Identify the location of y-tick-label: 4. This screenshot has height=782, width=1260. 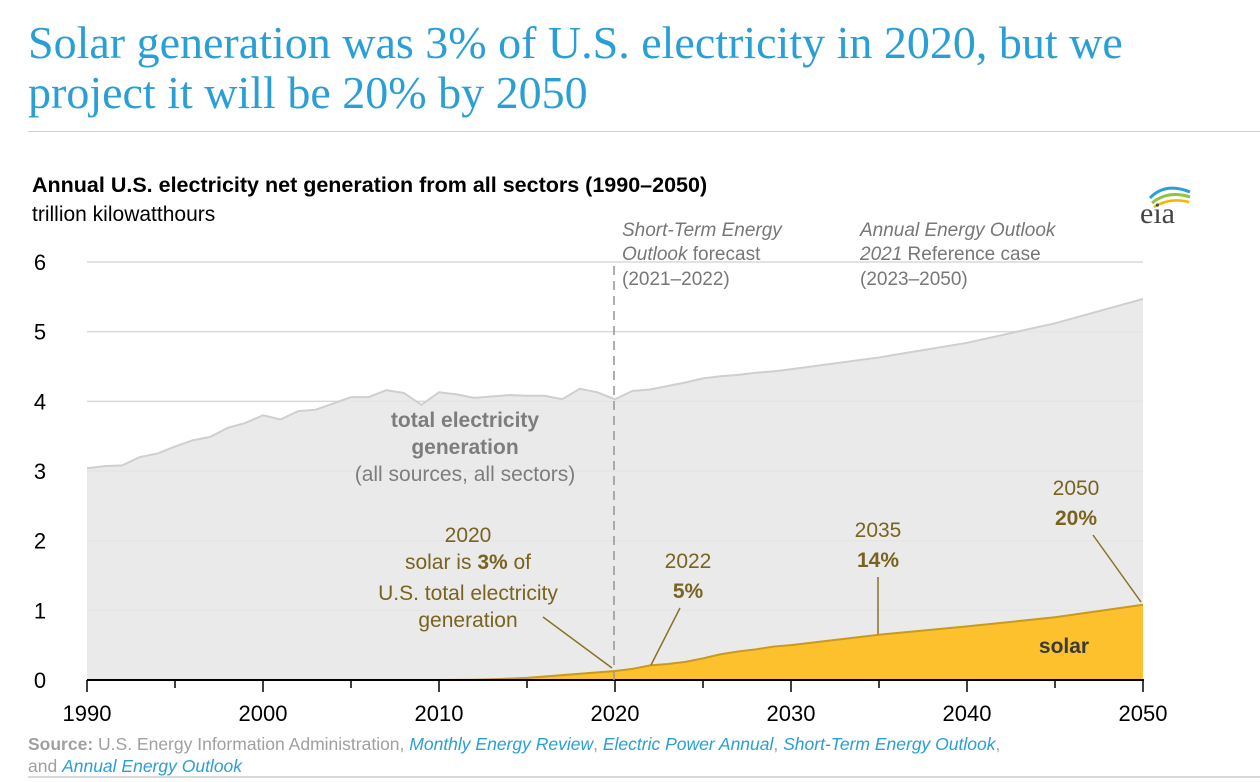
(40, 401).